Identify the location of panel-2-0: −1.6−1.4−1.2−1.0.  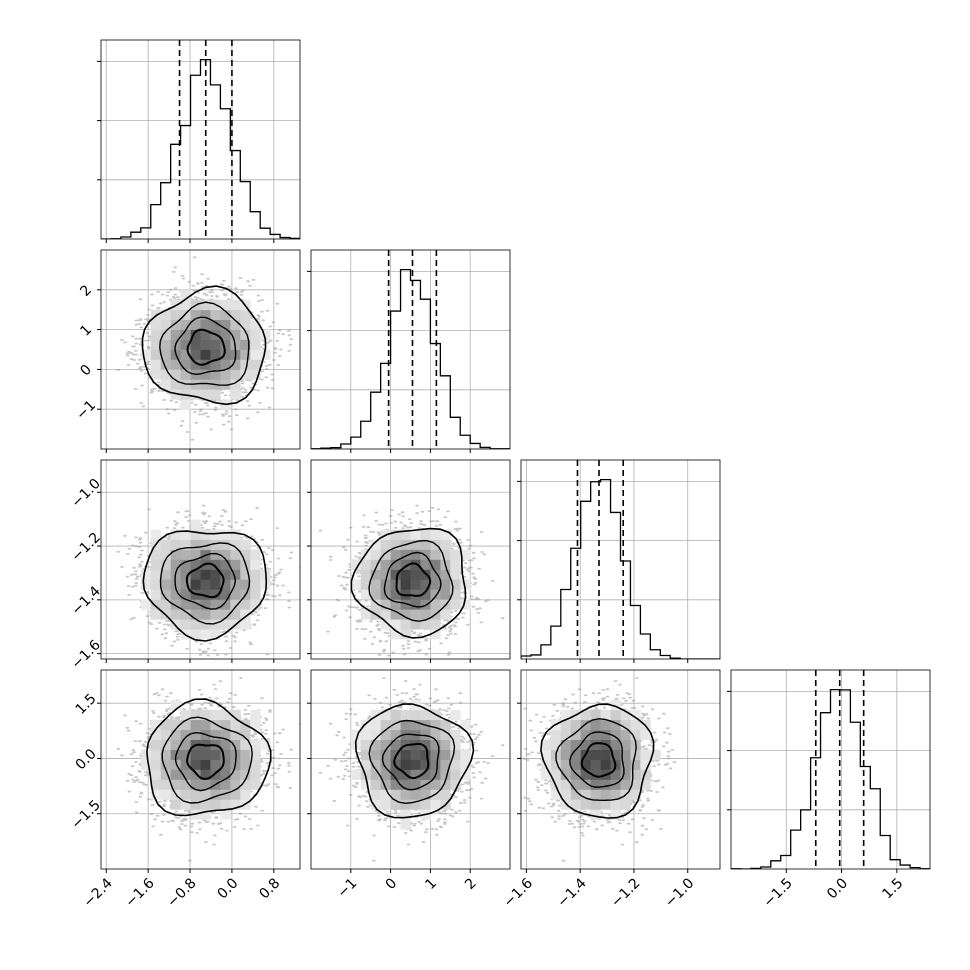
(184, 566).